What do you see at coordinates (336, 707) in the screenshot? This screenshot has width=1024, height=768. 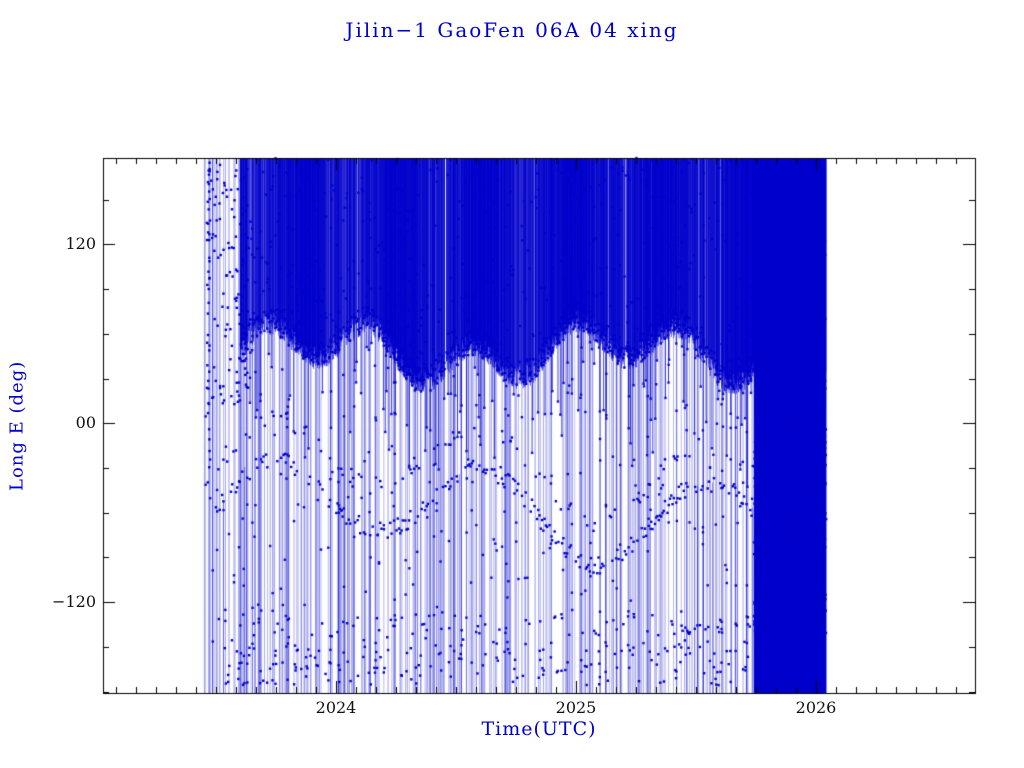 I see `x-tick-label-2024: 2024` at bounding box center [336, 707].